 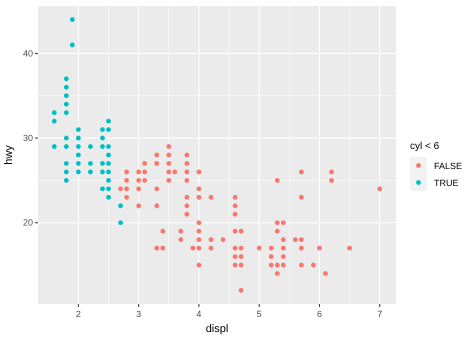 I want to click on legend-label: TRUE, so click(x=446, y=183).